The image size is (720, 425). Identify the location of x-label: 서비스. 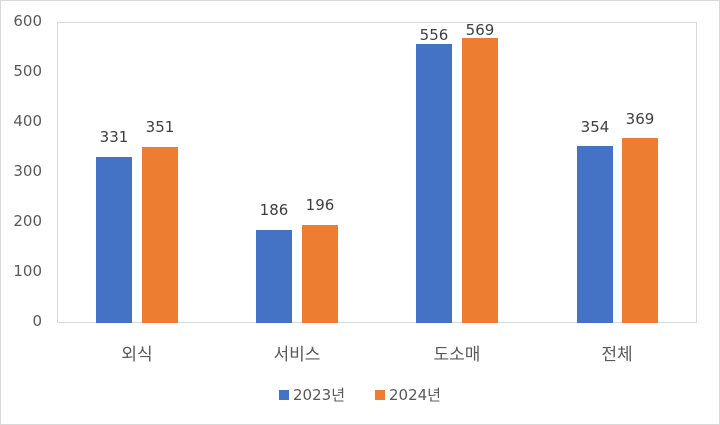
(297, 355).